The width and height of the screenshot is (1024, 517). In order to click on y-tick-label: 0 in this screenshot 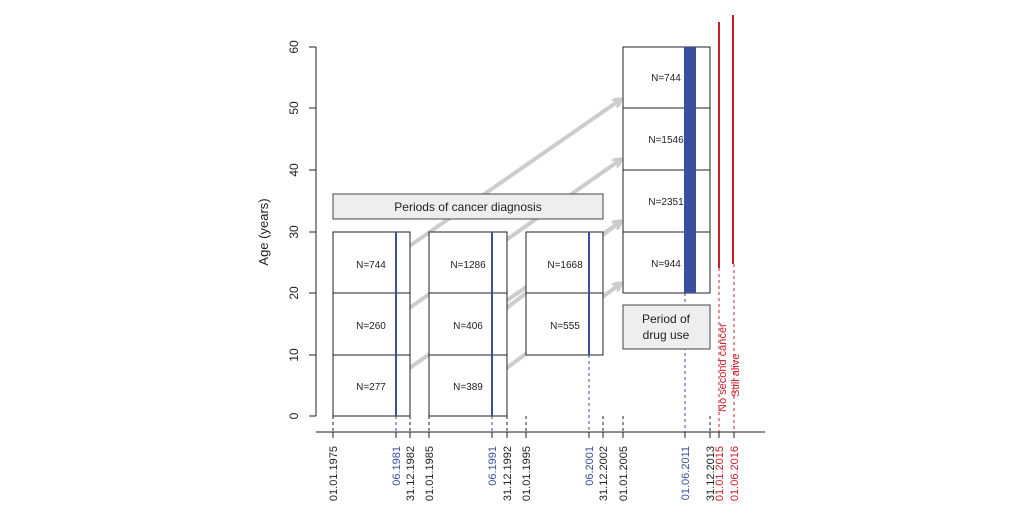, I will do `click(294, 415)`.